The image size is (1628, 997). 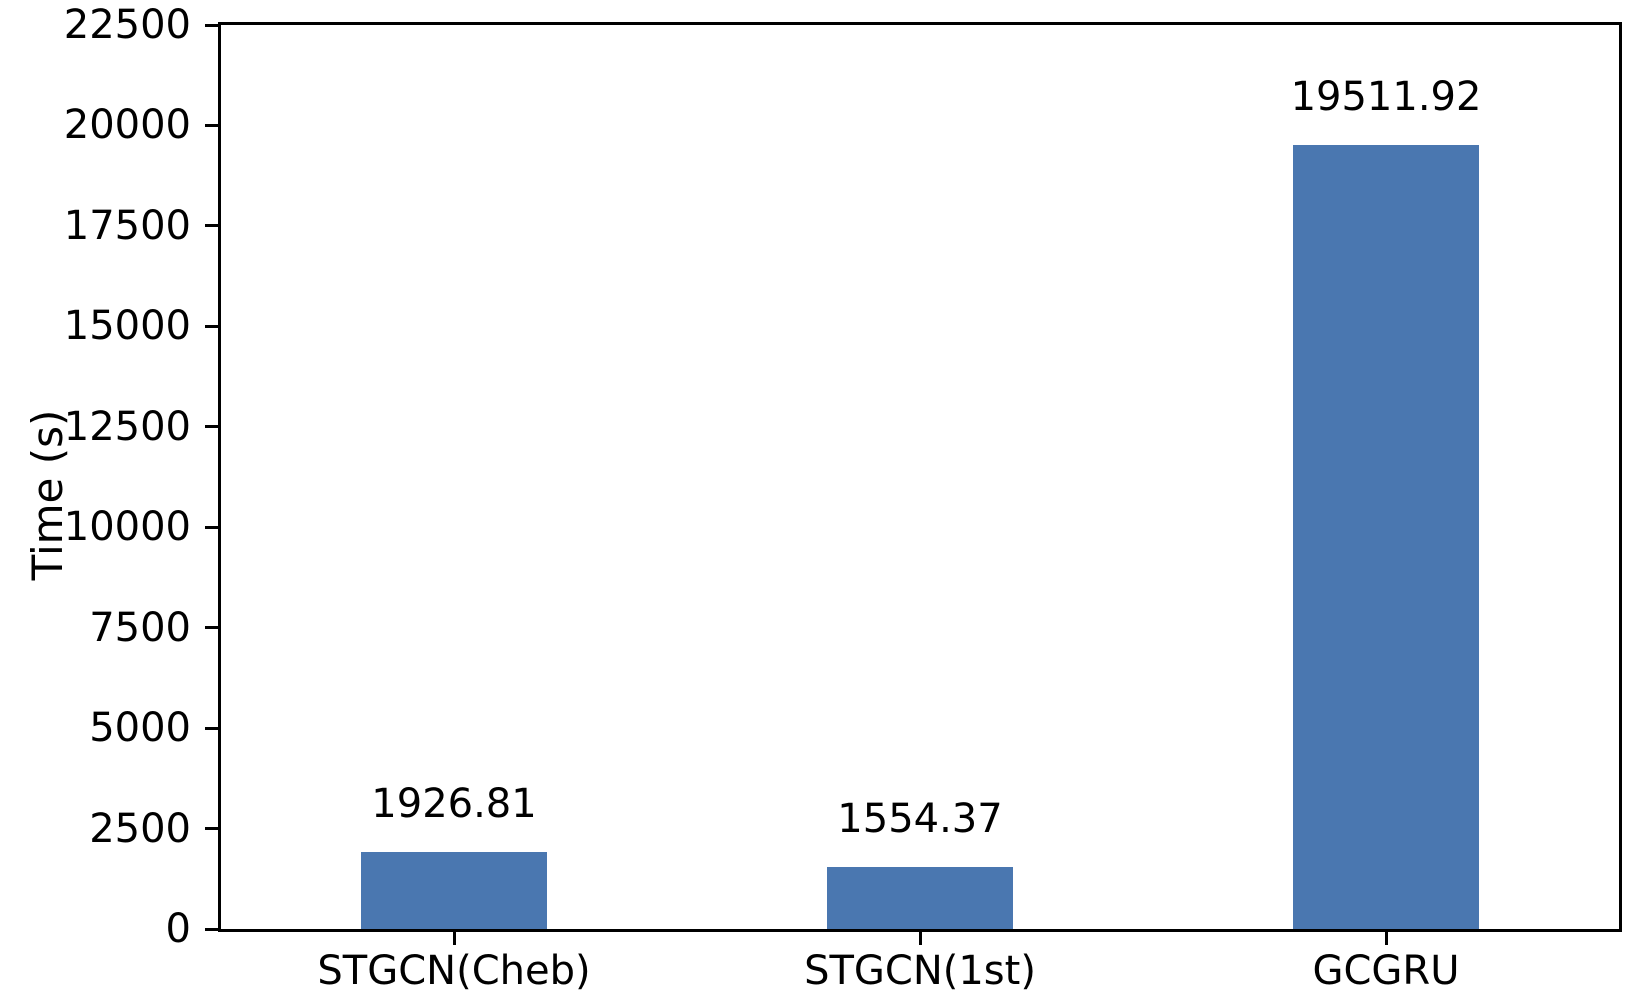 What do you see at coordinates (127, 125) in the screenshot?
I see `y-tick-label: 20000` at bounding box center [127, 125].